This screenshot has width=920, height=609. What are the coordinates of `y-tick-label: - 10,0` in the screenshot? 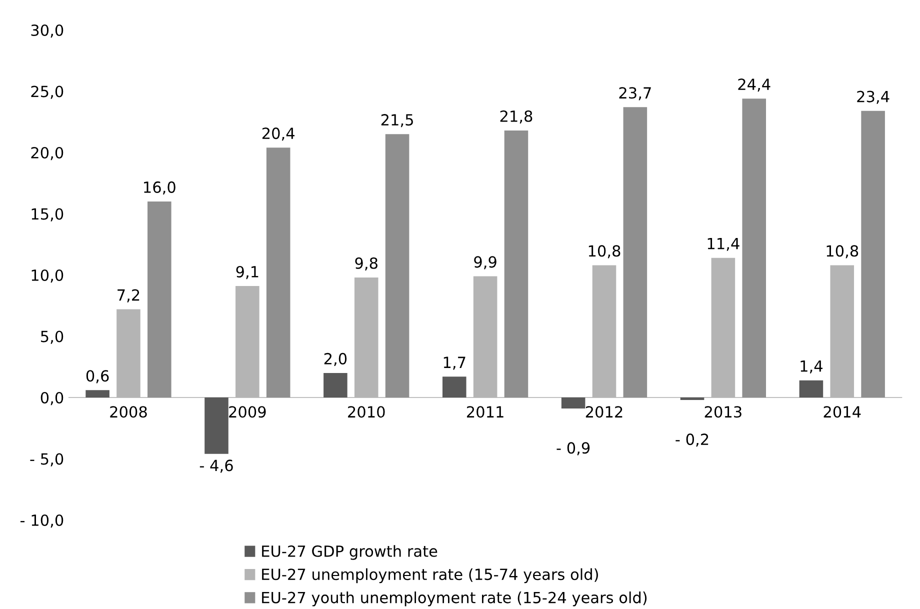 It's located at (42, 521).